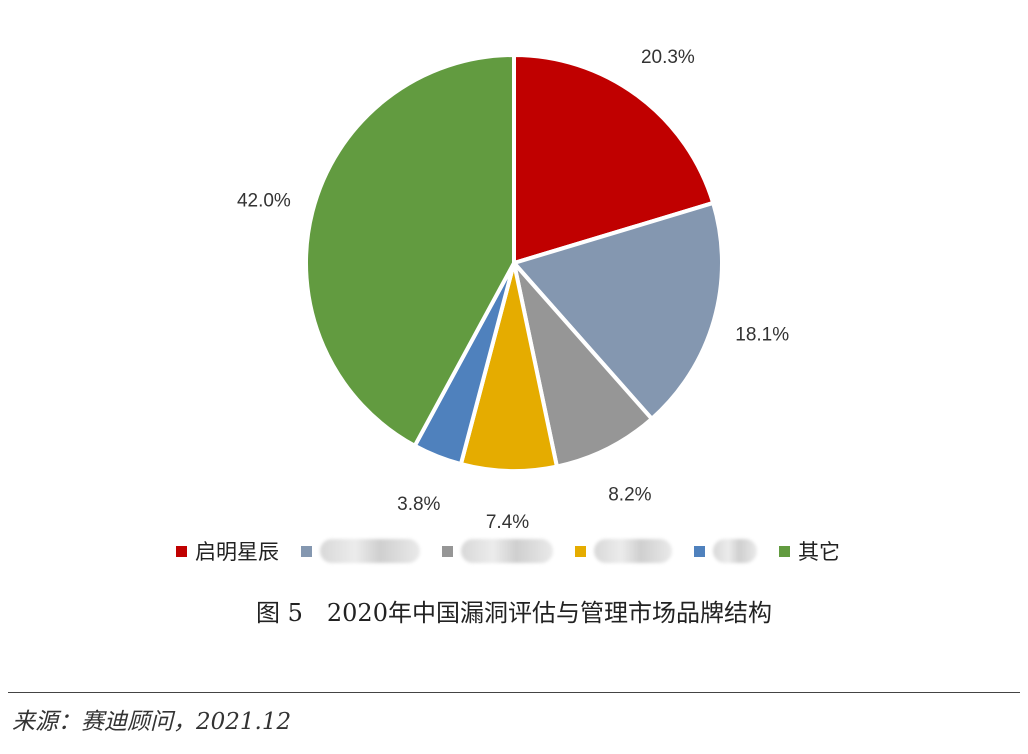 The width and height of the screenshot is (1028, 754). I want to click on pie-data-label-5: 42.0%, so click(264, 201).